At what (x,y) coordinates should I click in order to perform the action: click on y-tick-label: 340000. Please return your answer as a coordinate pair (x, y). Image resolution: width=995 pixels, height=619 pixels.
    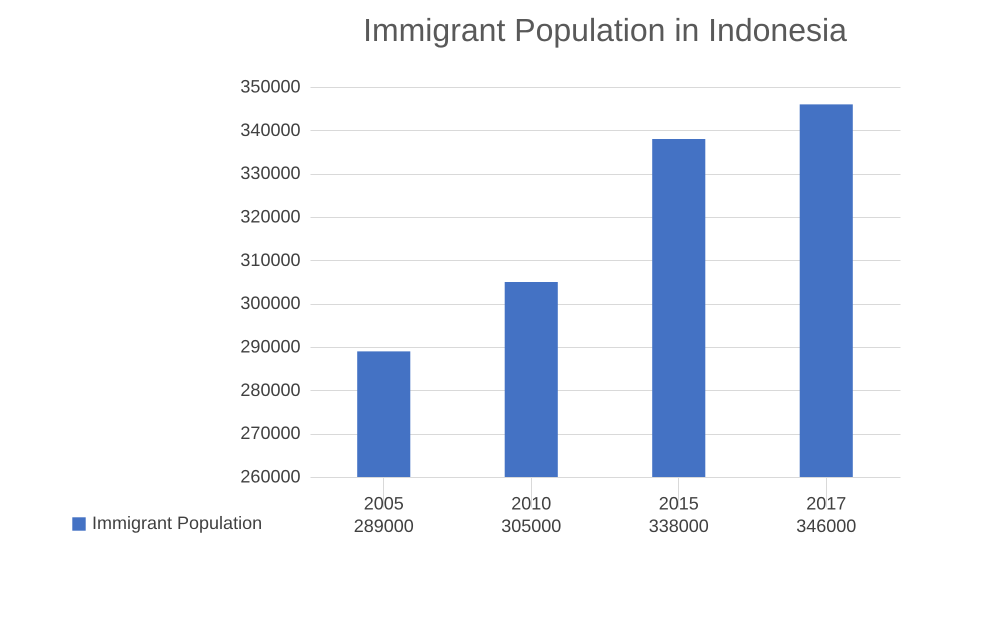
    Looking at the image, I should click on (270, 130).